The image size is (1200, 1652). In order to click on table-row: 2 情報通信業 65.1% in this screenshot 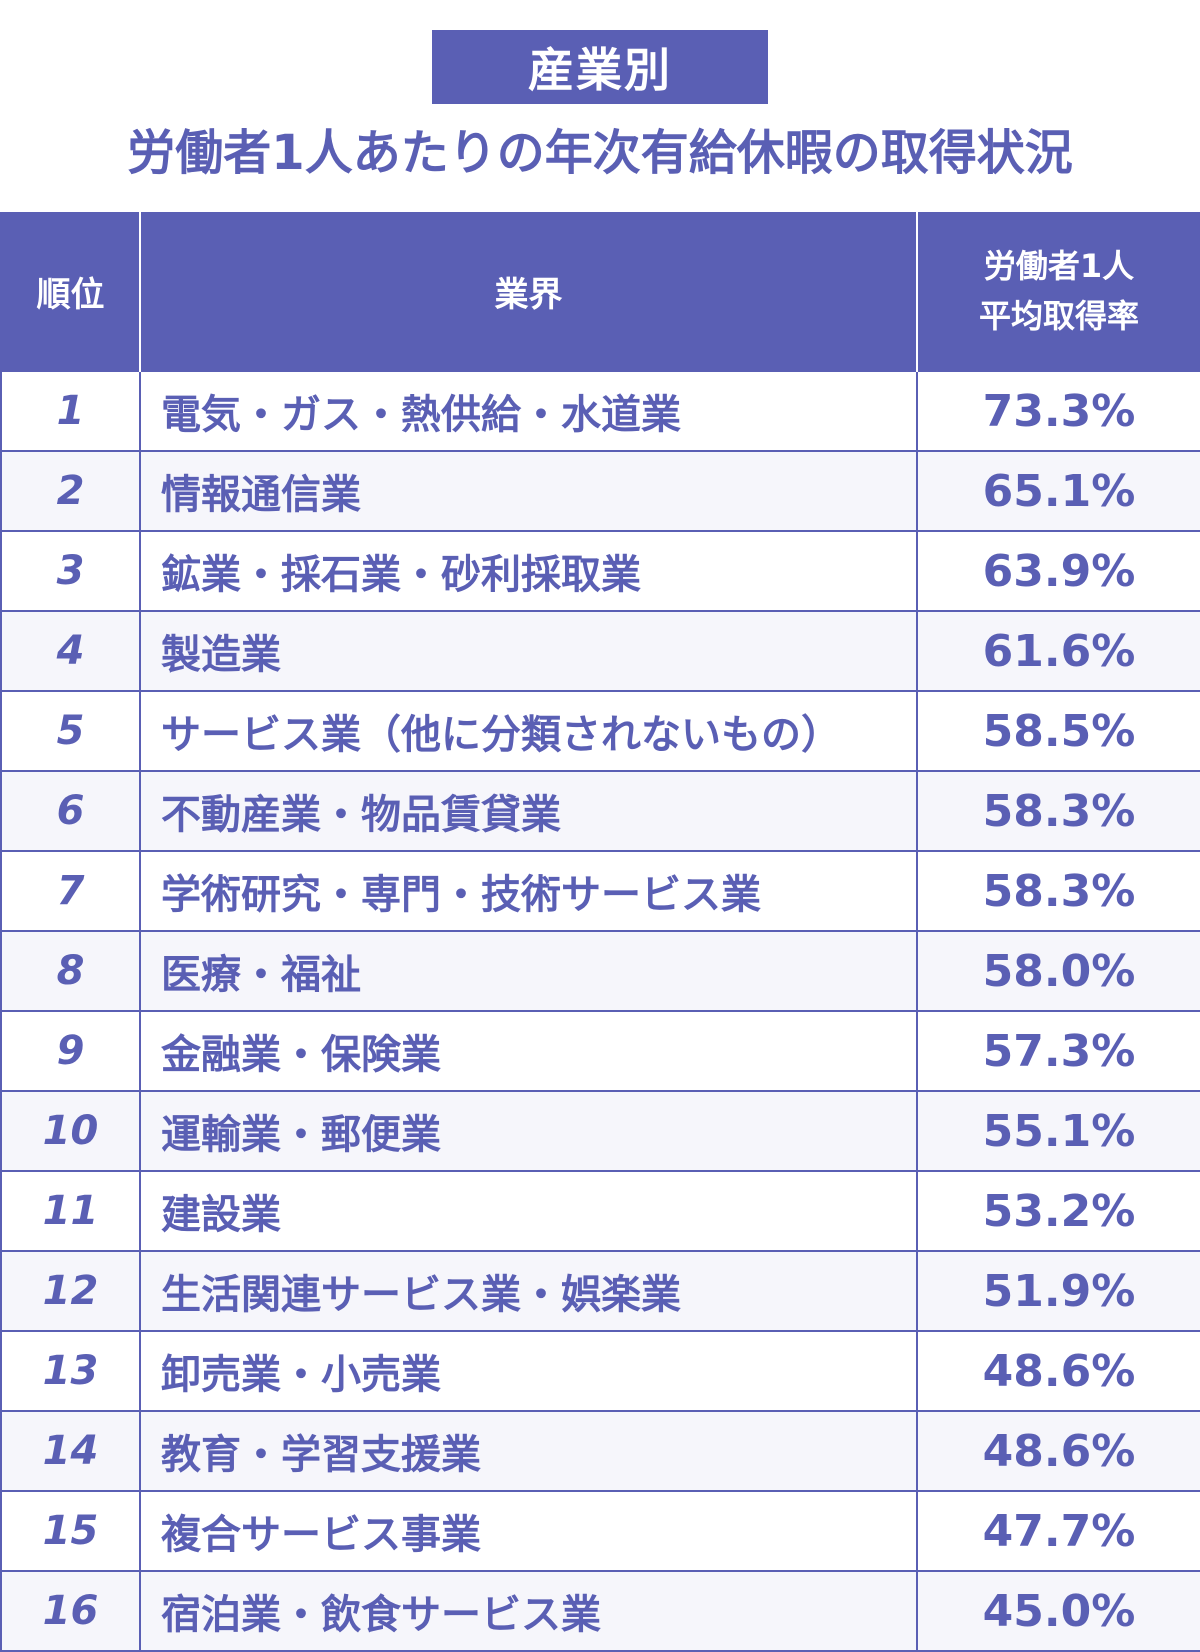, I will do `click(600, 491)`.